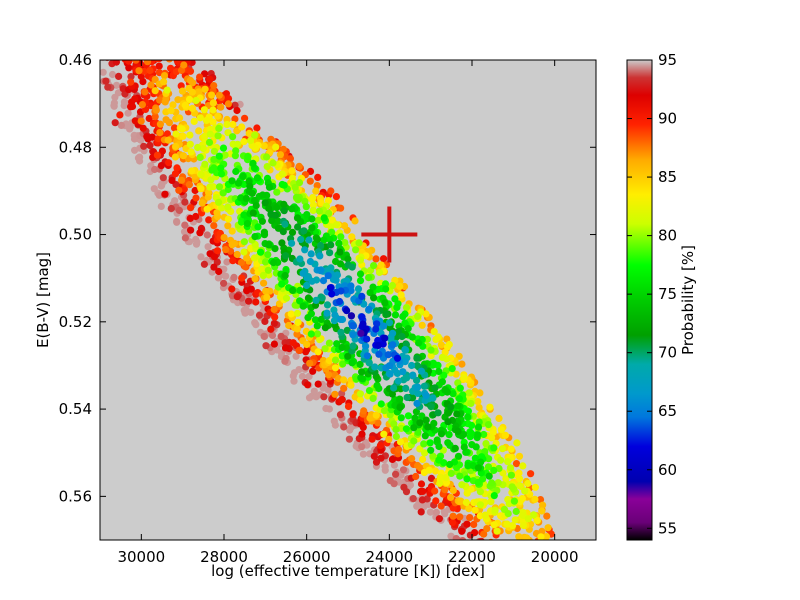 The width and height of the screenshot is (800, 600). Describe the element at coordinates (75, 147) in the screenshot. I see `y-tick-label: 0.48` at that location.